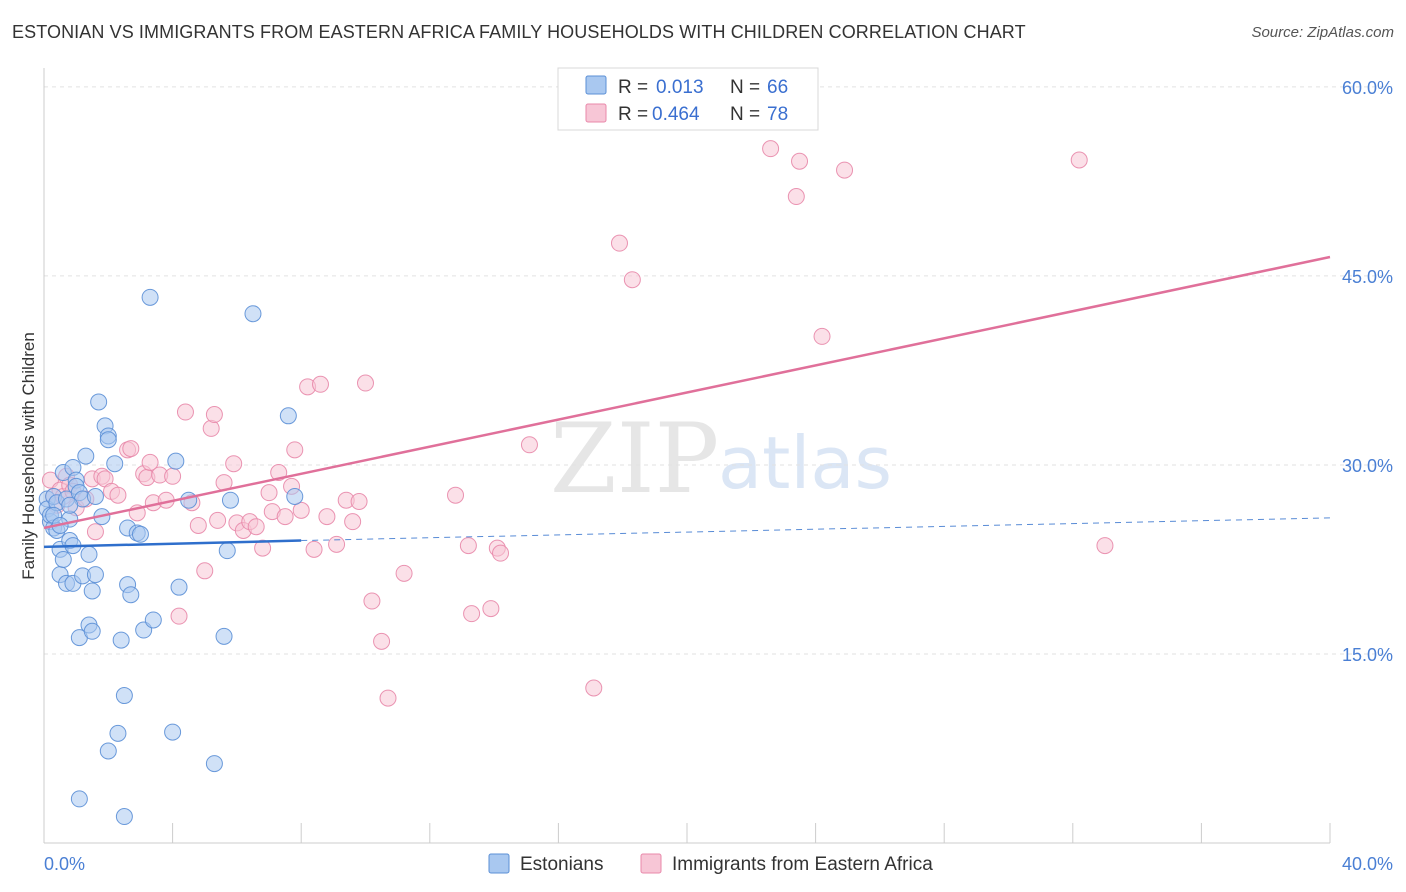 The image size is (1406, 892). What do you see at coordinates (688, 99) in the screenshot?
I see `correlation-legend: R = 0.013 N = 66 R = 0.464 N = 78` at bounding box center [688, 99].